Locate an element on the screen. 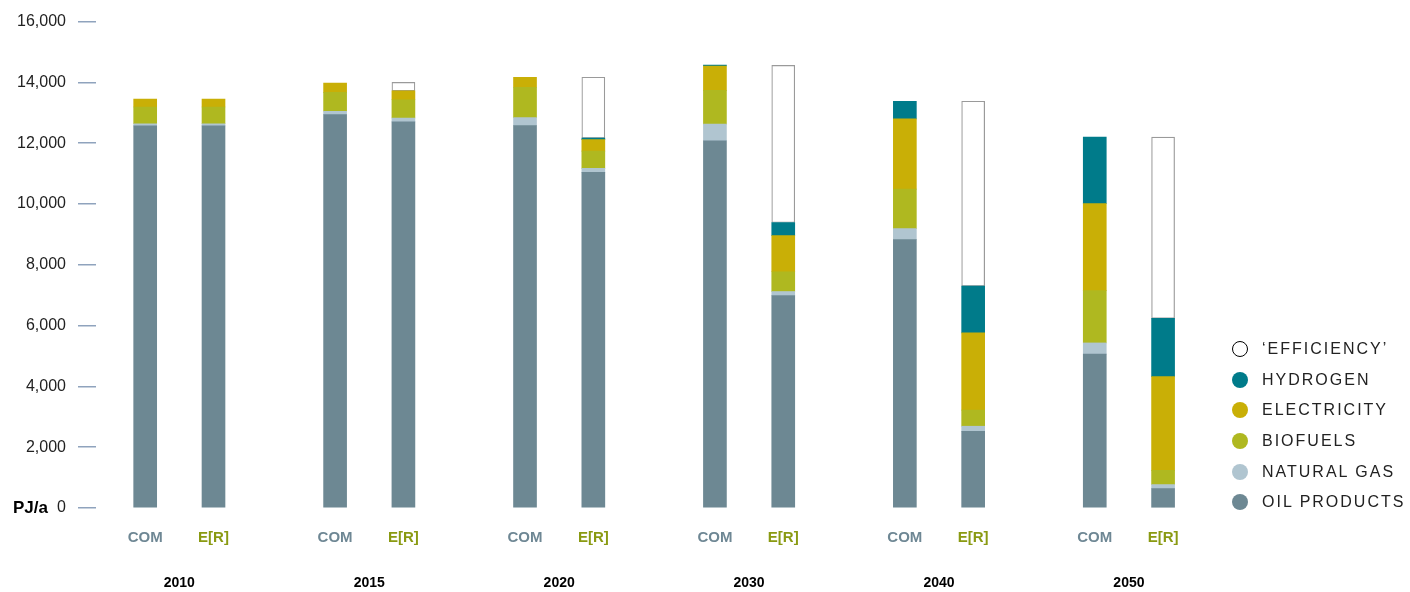 This screenshot has height=592, width=1410. y-tick-label: 8,000 is located at coordinates (46, 264).